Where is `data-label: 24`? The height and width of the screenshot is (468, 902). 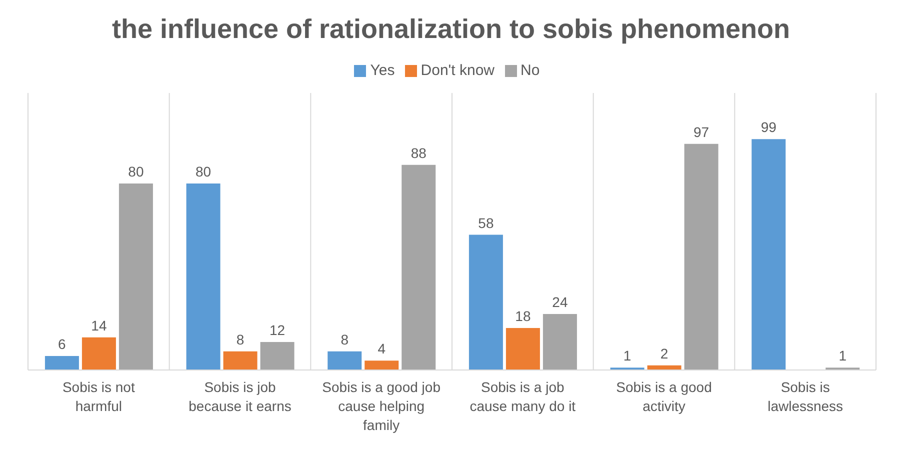 data-label: 24 is located at coordinates (560, 302).